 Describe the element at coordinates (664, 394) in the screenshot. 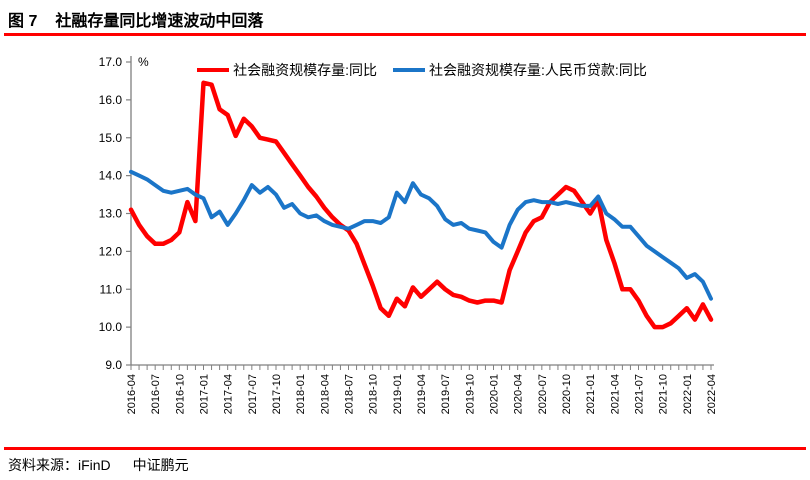

I see `x-axis-label: 2021-10` at that location.